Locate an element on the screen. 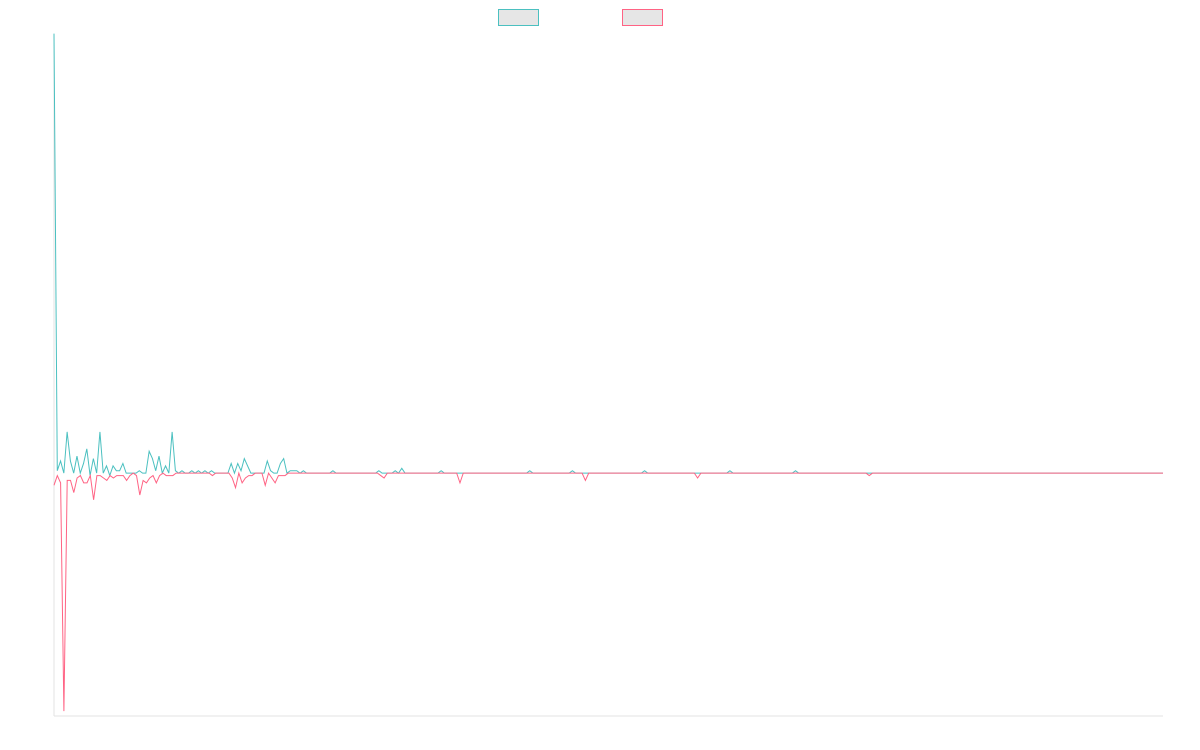  legend is located at coordinates (580, 17).